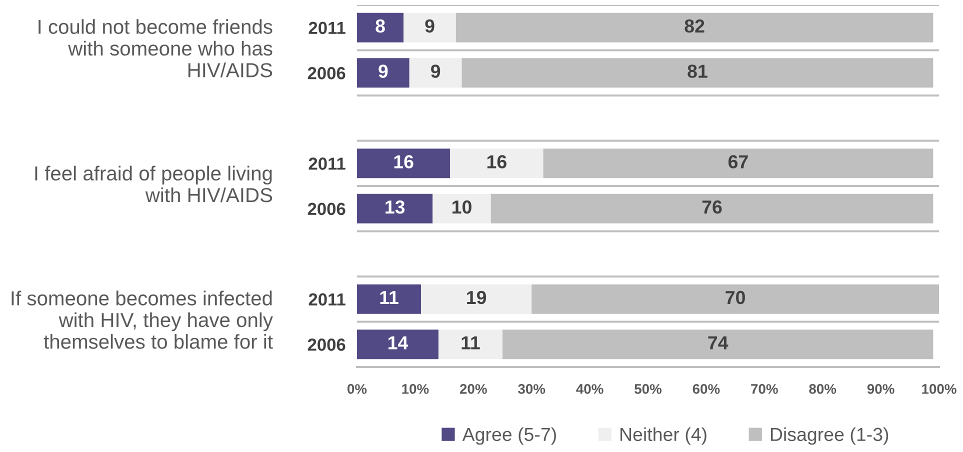 The image size is (963, 452). Describe the element at coordinates (415, 389) in the screenshot. I see `x-tick-label: 10%` at that location.